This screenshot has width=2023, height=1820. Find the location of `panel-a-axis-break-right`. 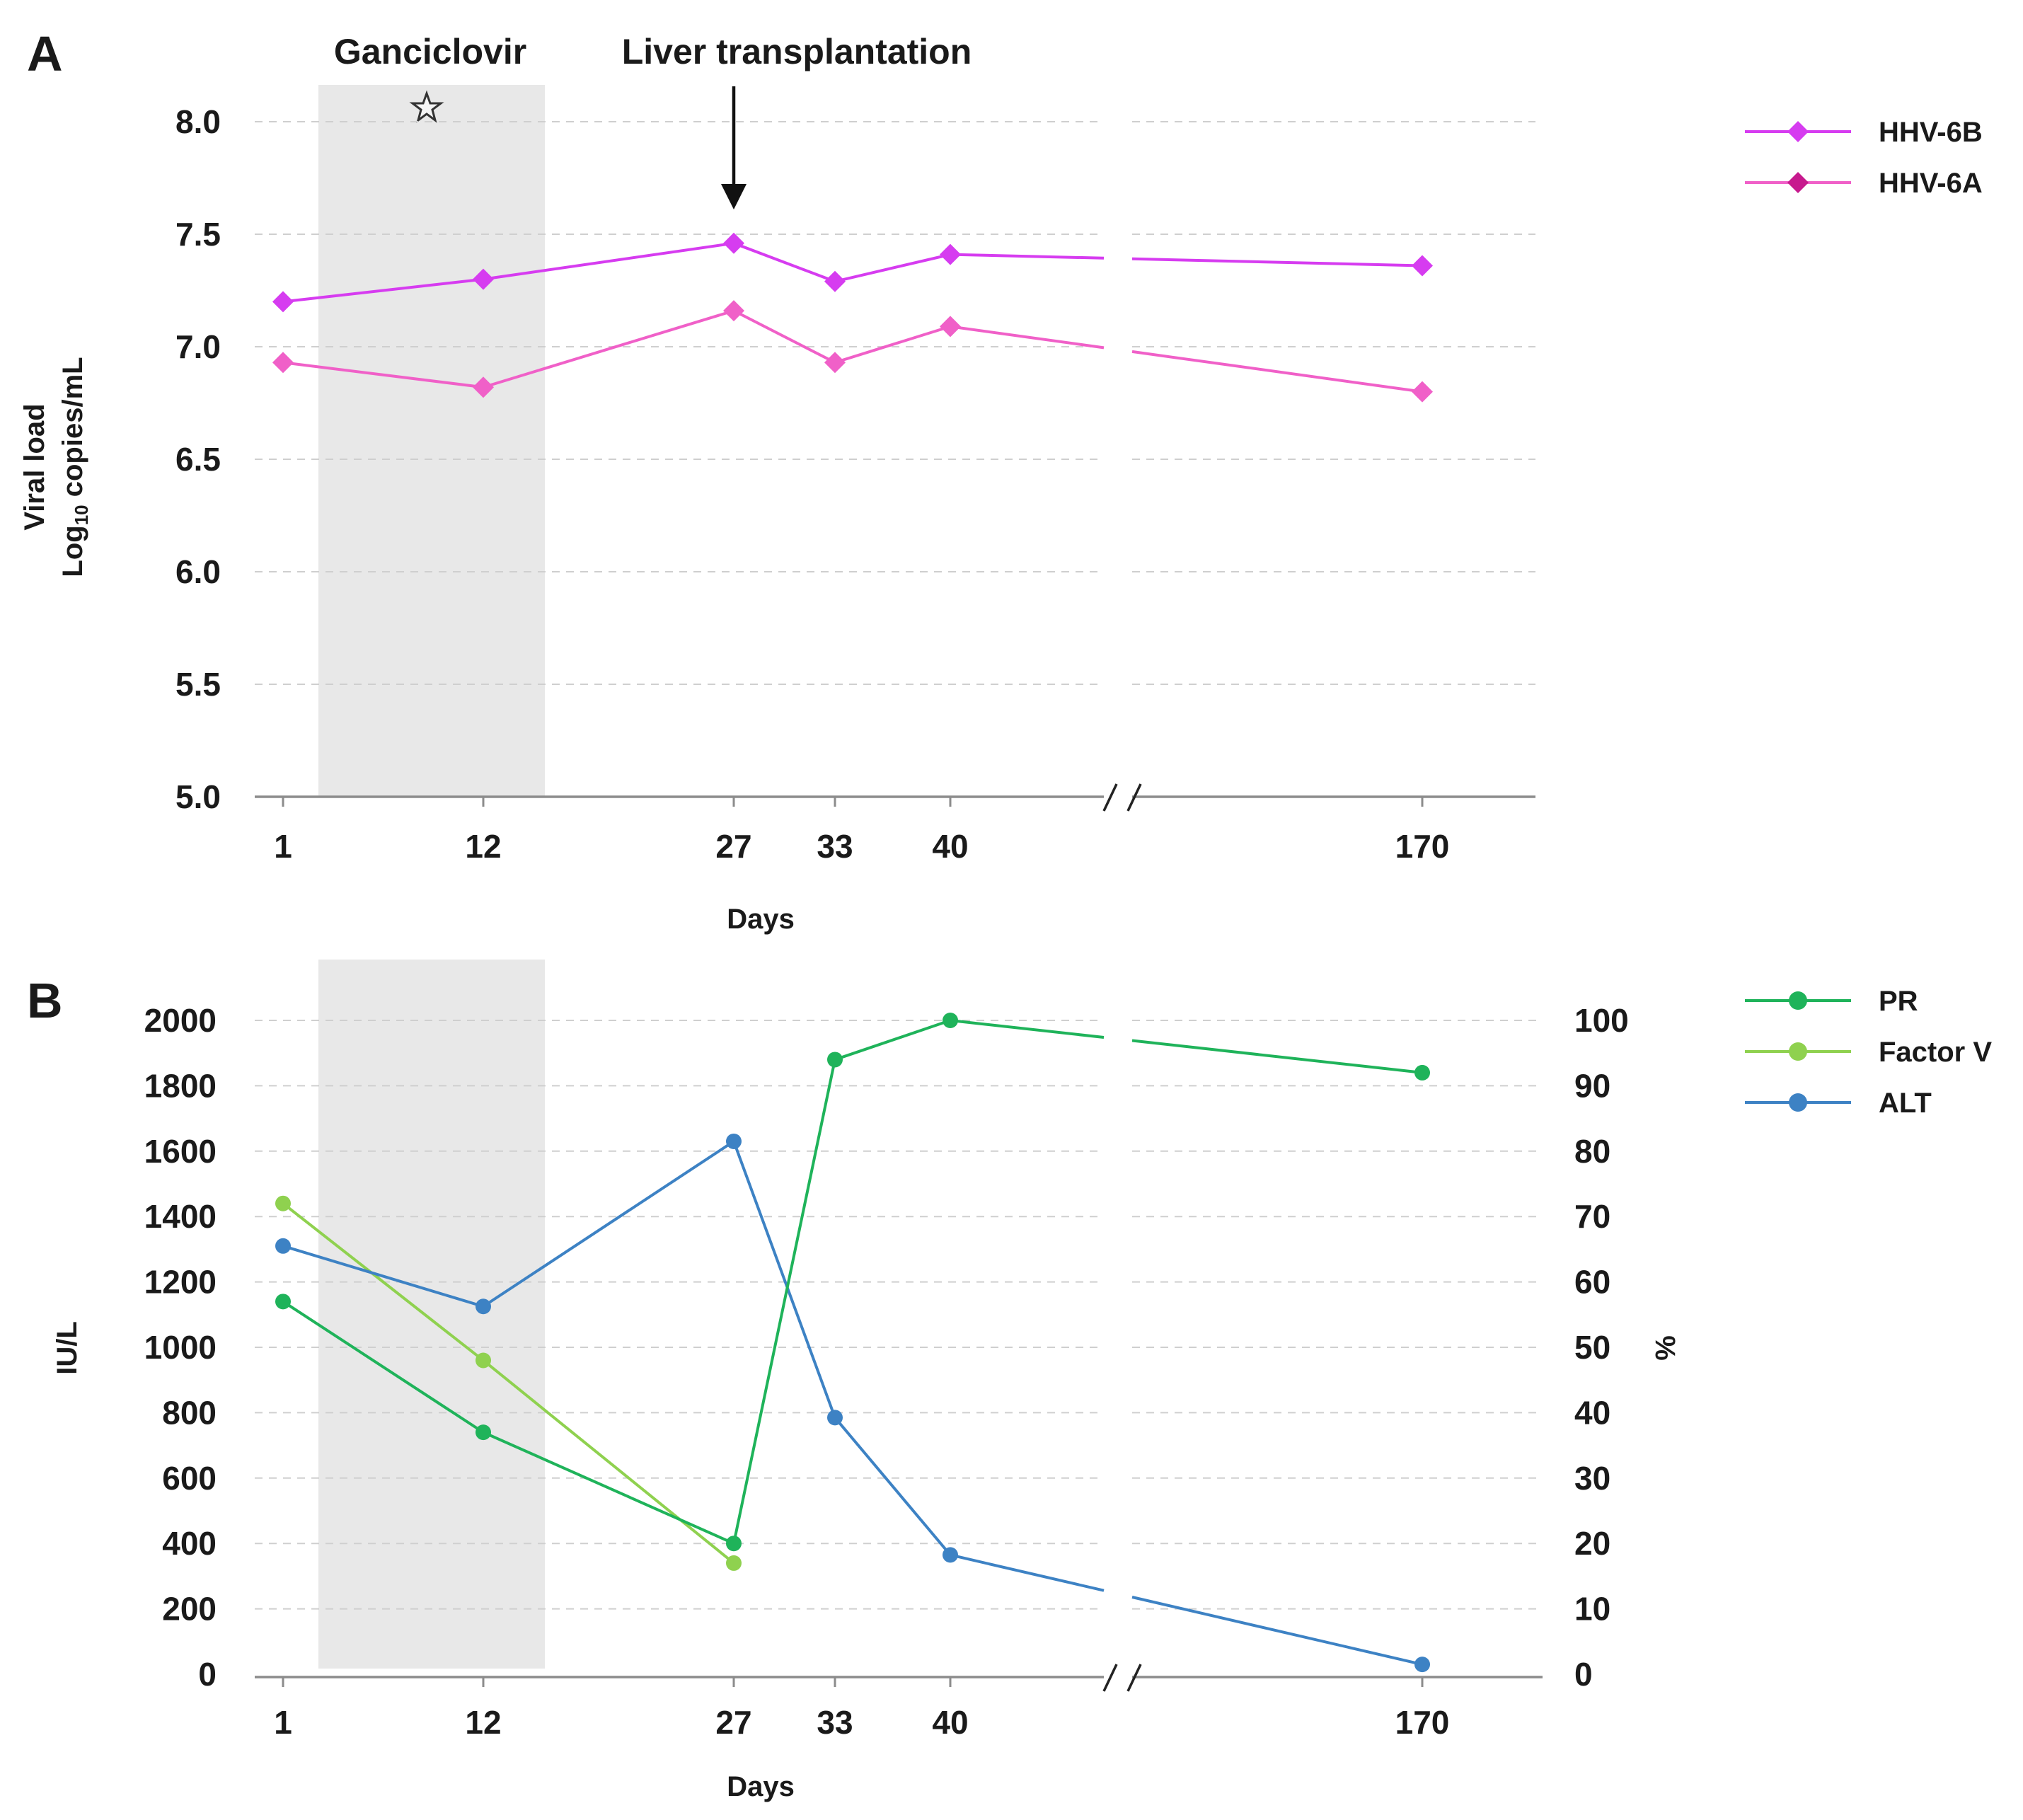

panel-a-axis-break-right is located at coordinates (1134, 797).